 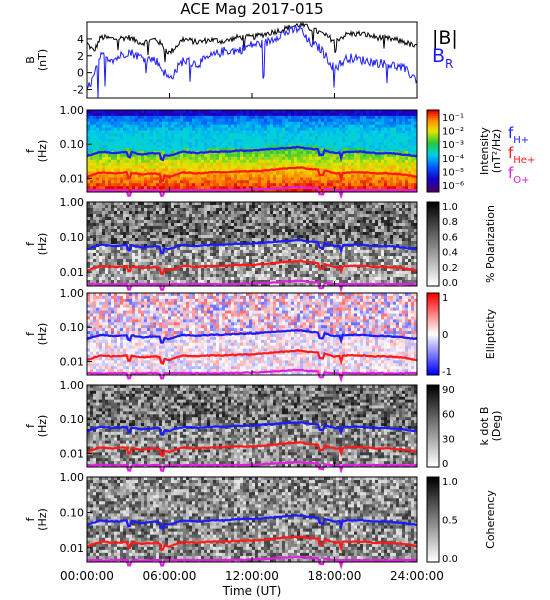 What do you see at coordinates (453, 172) in the screenshot?
I see `colorbar-tick-label: 10⁻⁵` at bounding box center [453, 172].